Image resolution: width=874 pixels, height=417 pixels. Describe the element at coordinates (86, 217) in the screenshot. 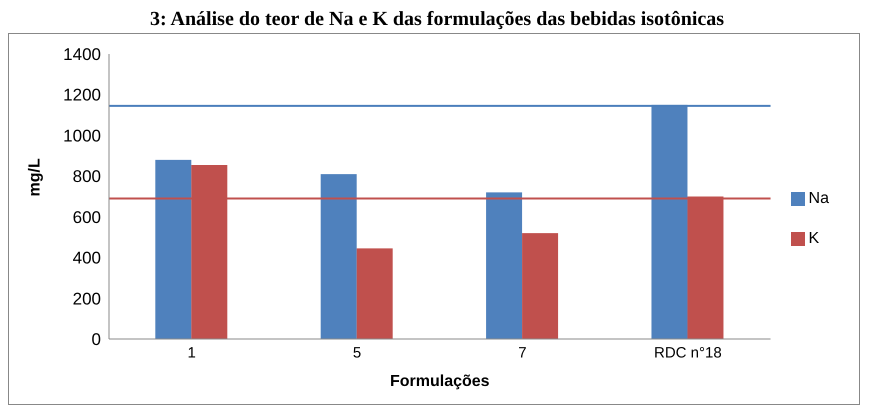

I see `y-tick-label: 600` at that location.